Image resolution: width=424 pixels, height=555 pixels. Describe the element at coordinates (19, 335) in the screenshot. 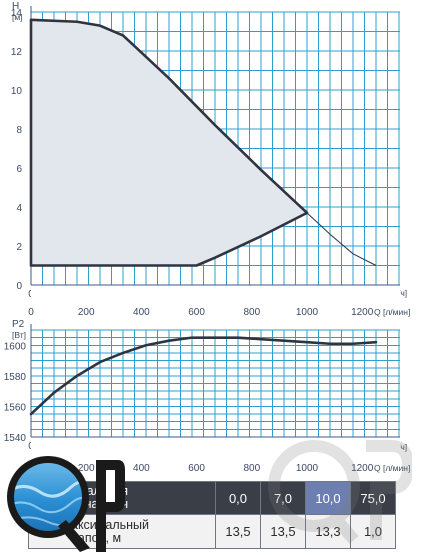

I see `y-axis-unit: [Вт]` at that location.